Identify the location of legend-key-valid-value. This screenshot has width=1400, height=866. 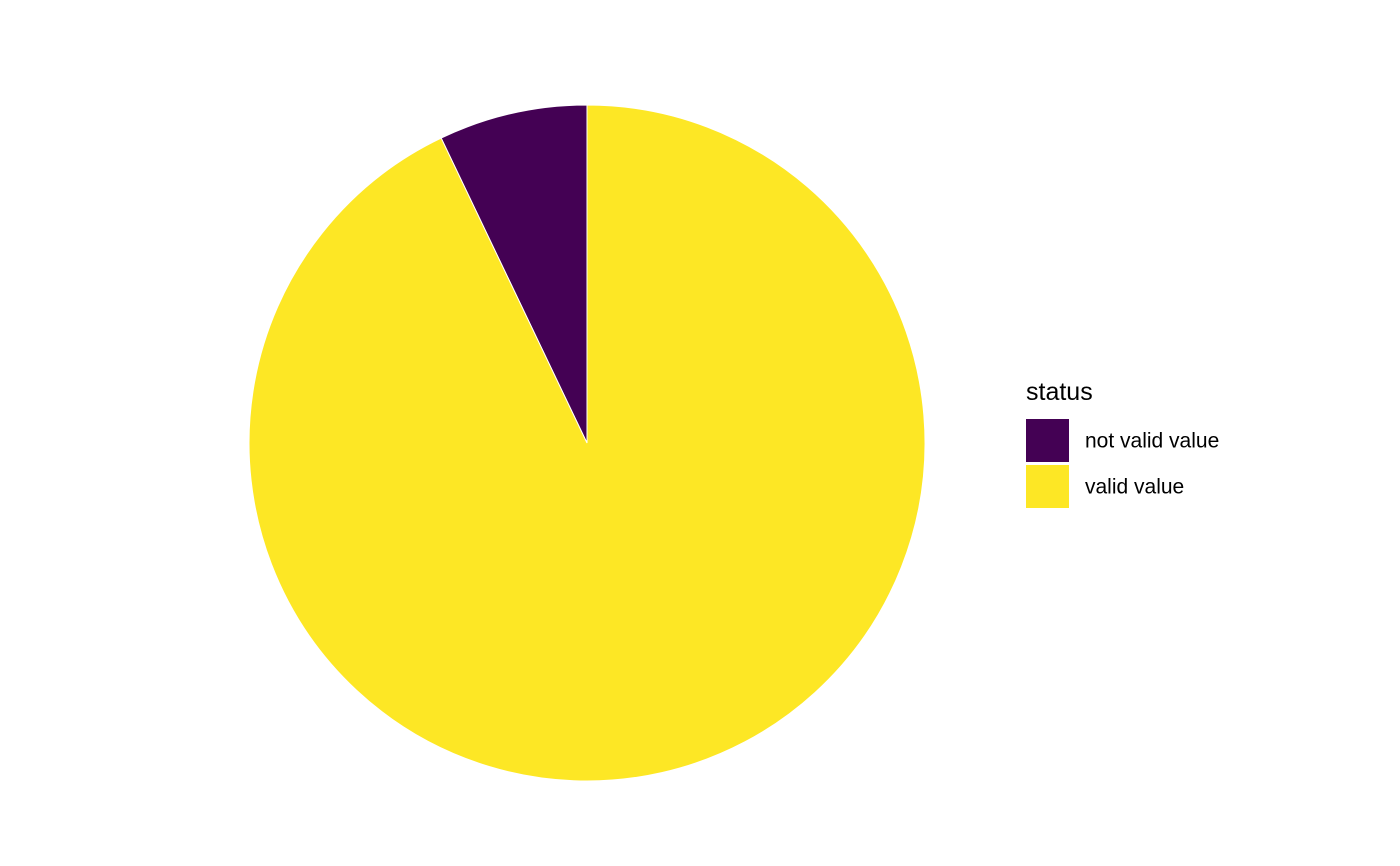
(1047, 486).